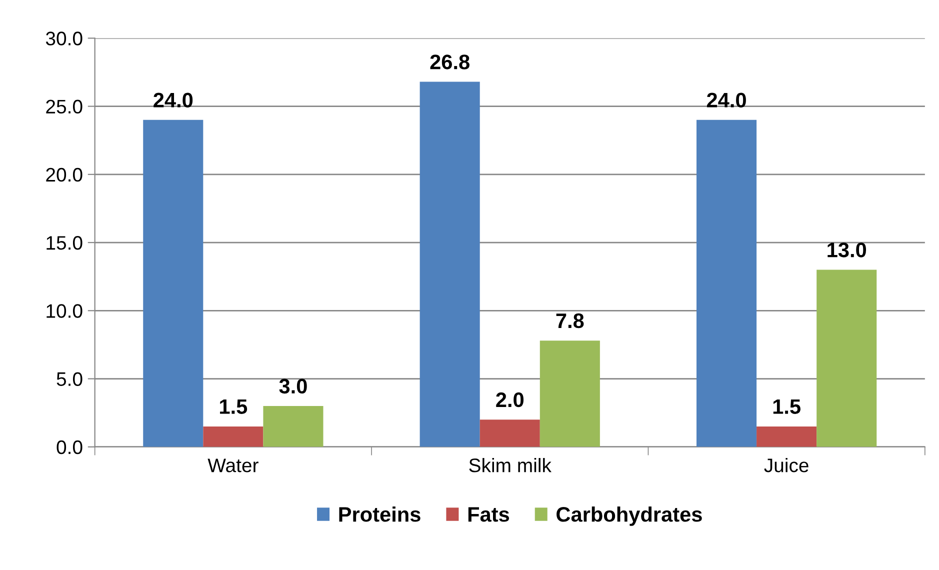 The image size is (939, 570). What do you see at coordinates (293, 386) in the screenshot?
I see `data-label: 3.0` at bounding box center [293, 386].